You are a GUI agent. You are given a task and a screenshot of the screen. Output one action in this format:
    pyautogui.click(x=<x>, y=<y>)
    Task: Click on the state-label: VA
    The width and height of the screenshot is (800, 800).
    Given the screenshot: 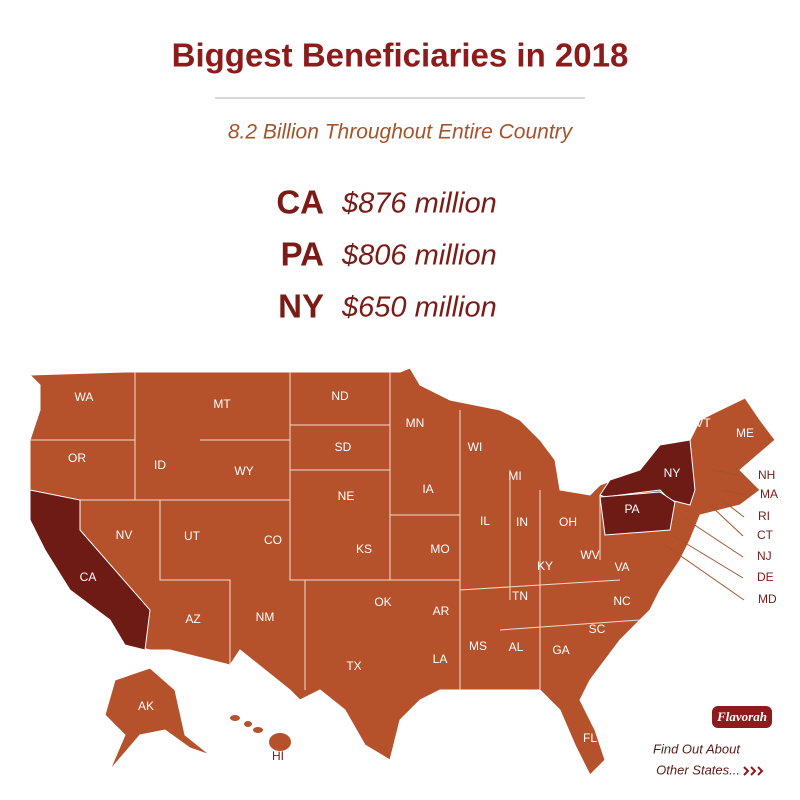 What is the action you would take?
    pyautogui.click(x=621, y=567)
    